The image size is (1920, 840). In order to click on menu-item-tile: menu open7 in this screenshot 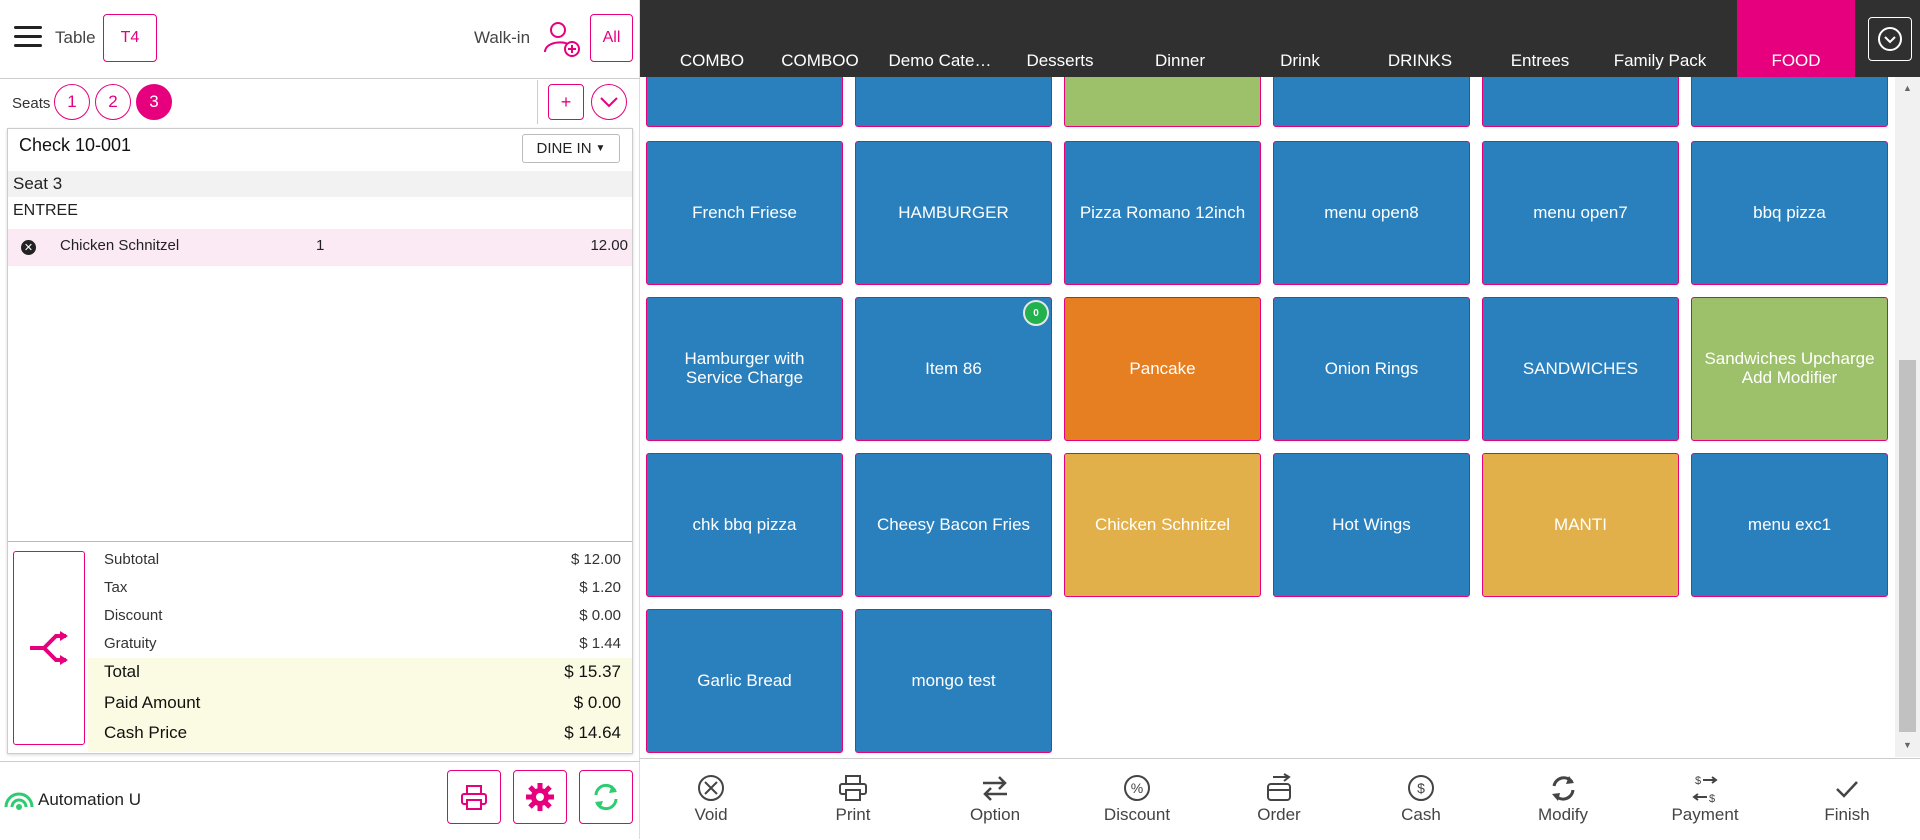, I will do `click(1580, 213)`.